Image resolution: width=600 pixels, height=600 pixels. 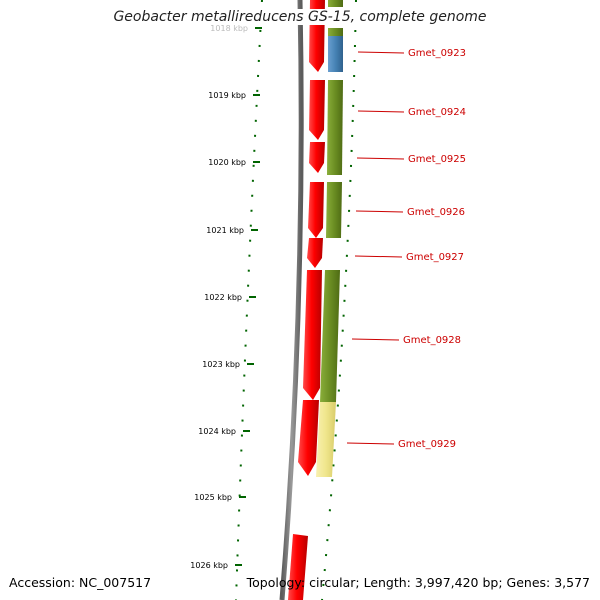 What do you see at coordinates (335, 54) in the screenshot?
I see `cog-block-blue` at bounding box center [335, 54].